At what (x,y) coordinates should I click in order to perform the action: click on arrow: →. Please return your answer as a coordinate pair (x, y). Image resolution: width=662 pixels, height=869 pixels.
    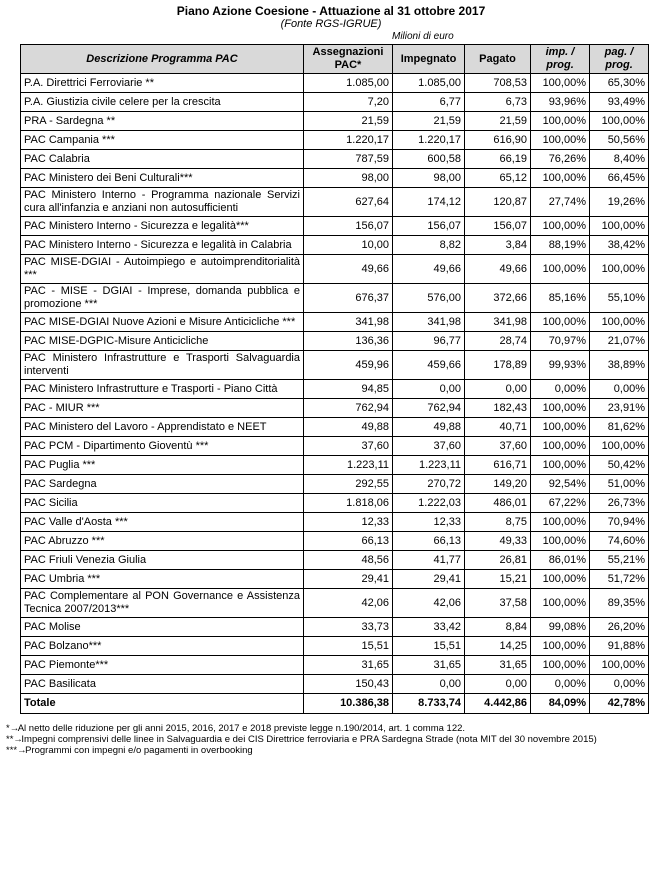
    Looking at the image, I should click on (18, 739).